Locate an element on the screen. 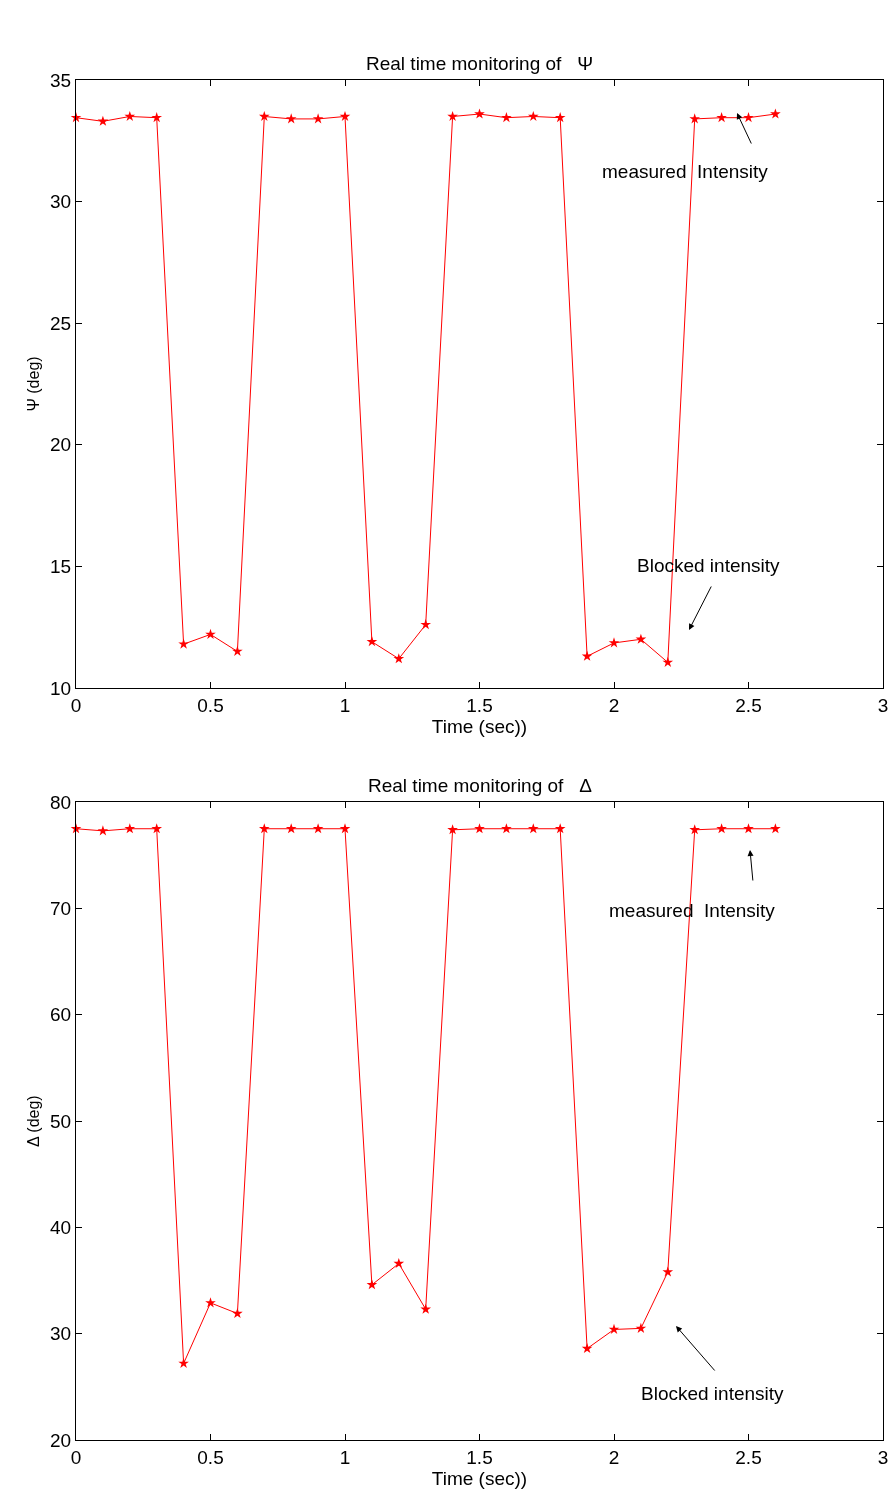 The image size is (895, 1508). chart-title: Real time monitoring of Δ is located at coordinates (480, 785).